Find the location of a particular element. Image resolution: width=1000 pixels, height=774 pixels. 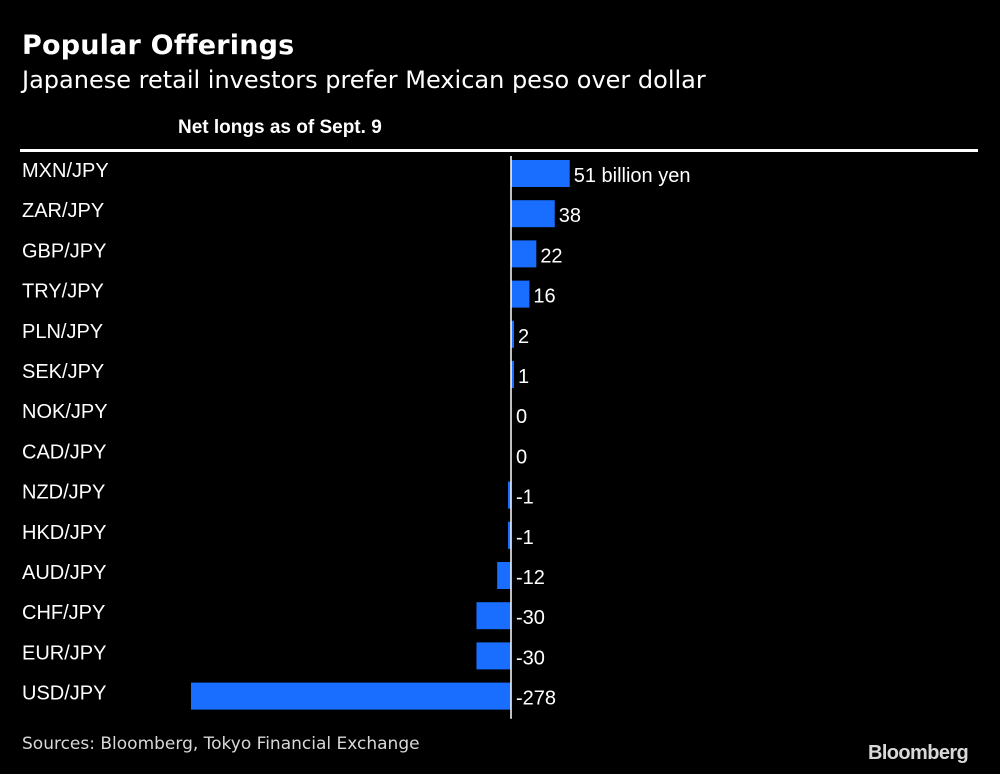

category-label: TRY/JPY is located at coordinates (63, 292).